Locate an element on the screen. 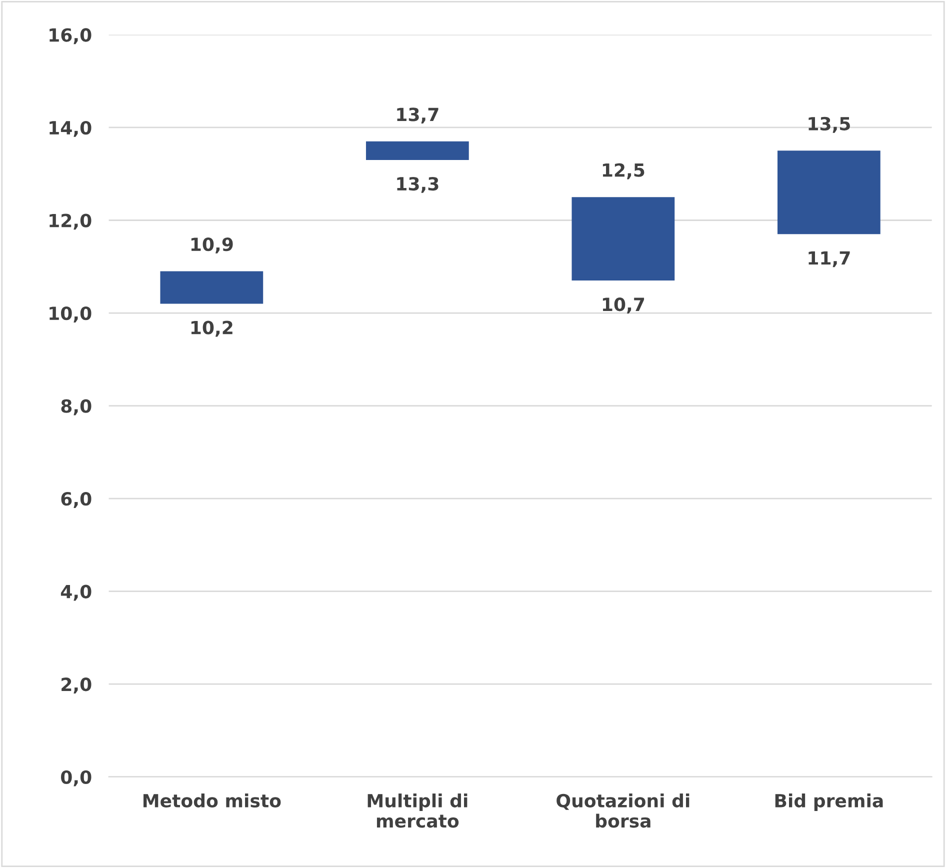 The height and width of the screenshot is (868, 946). y-tick-label: 2,0 is located at coordinates (77, 686).